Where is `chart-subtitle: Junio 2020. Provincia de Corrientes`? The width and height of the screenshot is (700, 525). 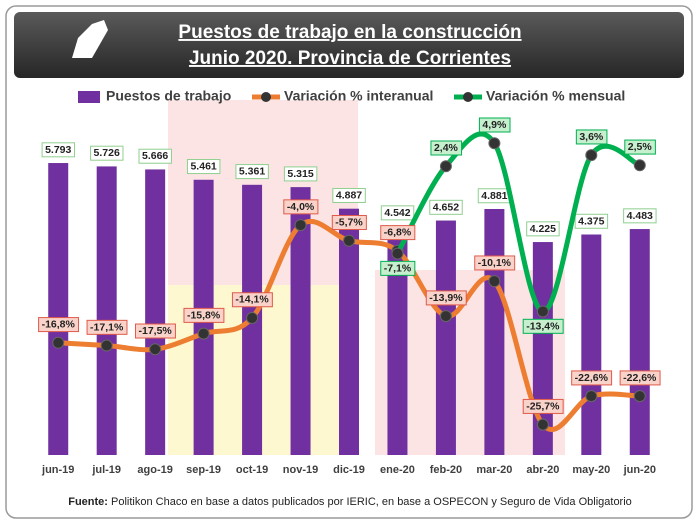
chart-subtitle: Junio 2020. Provincia de Corrientes is located at coordinates (350, 58).